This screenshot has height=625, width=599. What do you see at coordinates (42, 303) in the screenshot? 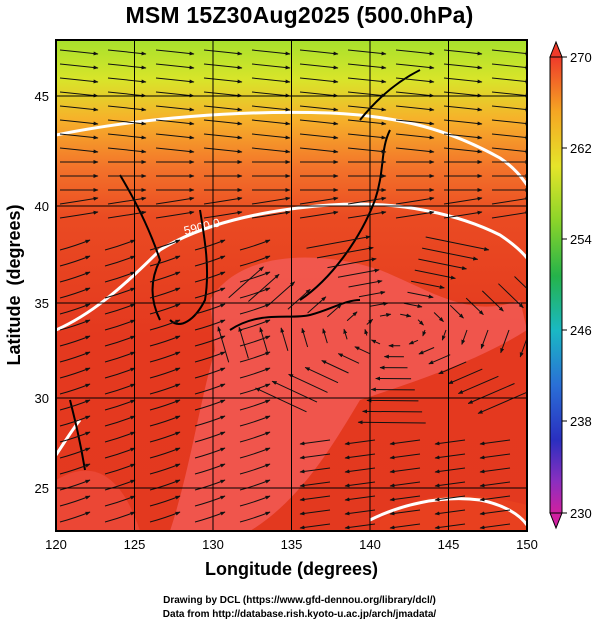
I see `y-tick: 35` at bounding box center [42, 303].